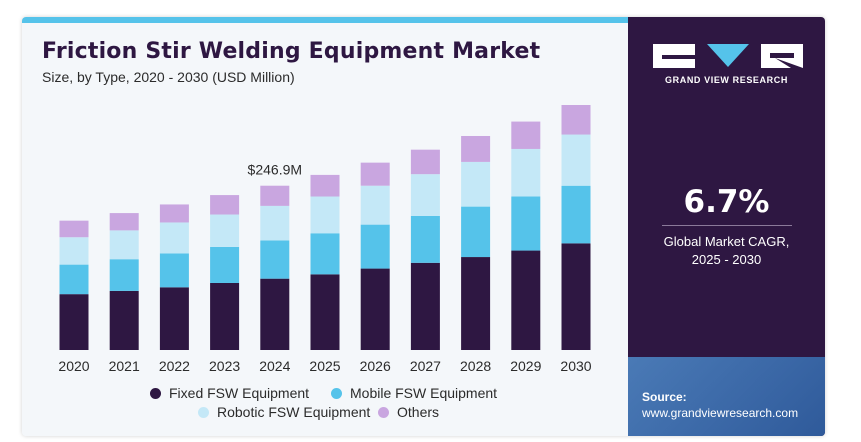 The width and height of the screenshot is (861, 442). What do you see at coordinates (726, 202) in the screenshot?
I see `cagr-value: 6.7%` at bounding box center [726, 202].